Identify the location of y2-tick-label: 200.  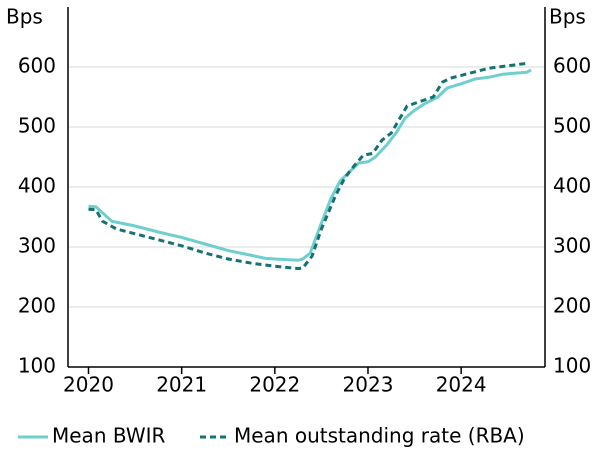
(572, 306).